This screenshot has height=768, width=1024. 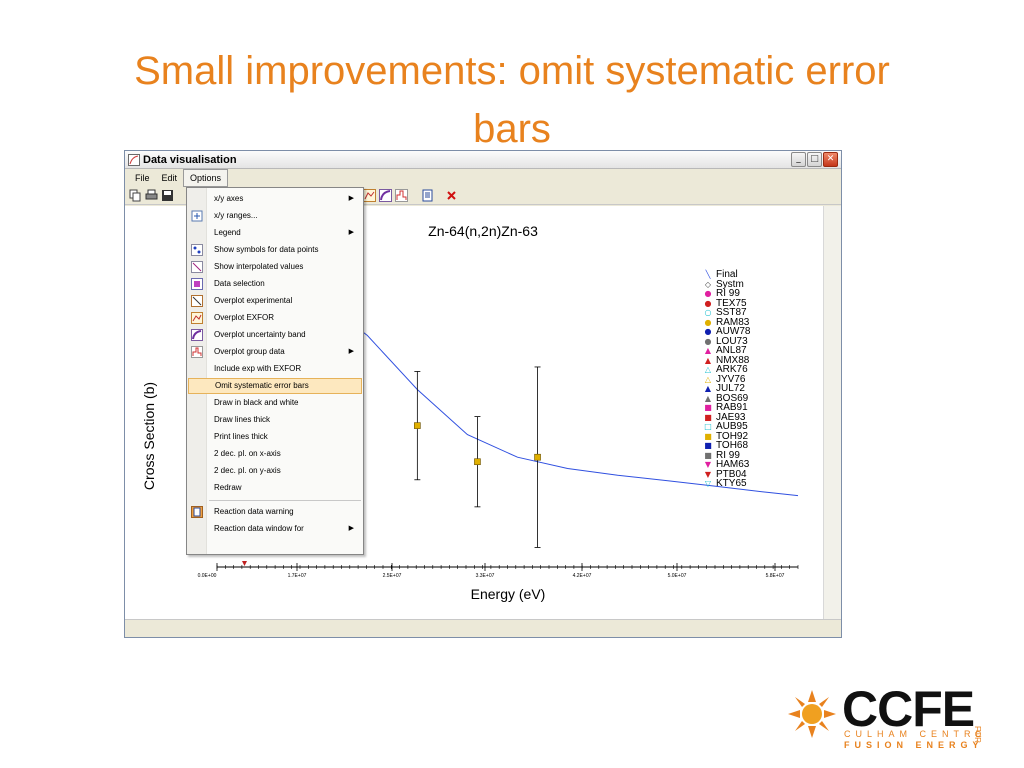 I want to click on x-tick-label: 1.7E+07, so click(x=297, y=576).